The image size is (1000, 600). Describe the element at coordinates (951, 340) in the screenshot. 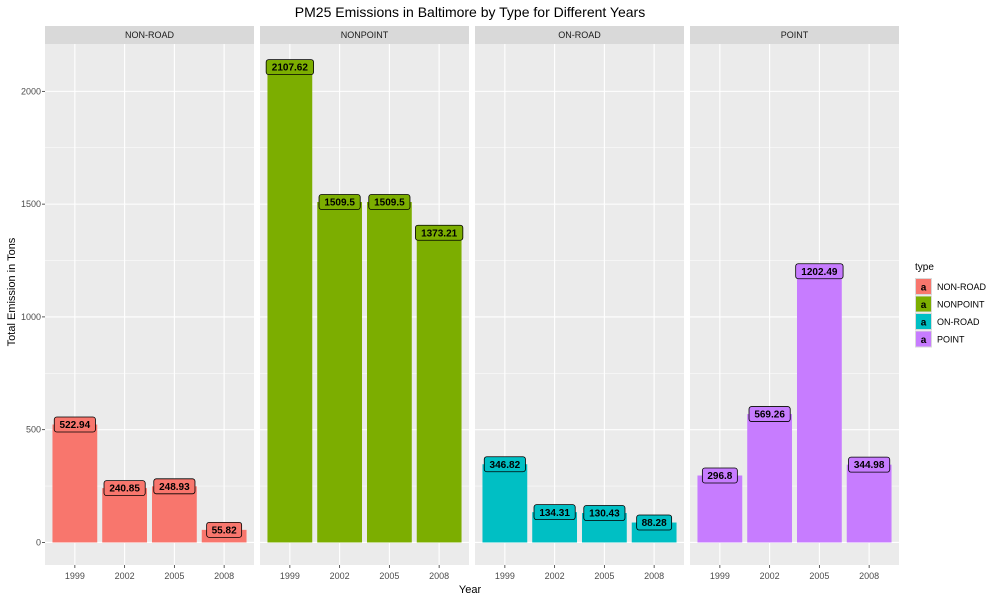

I see `legend-item-label: POINT` at that location.